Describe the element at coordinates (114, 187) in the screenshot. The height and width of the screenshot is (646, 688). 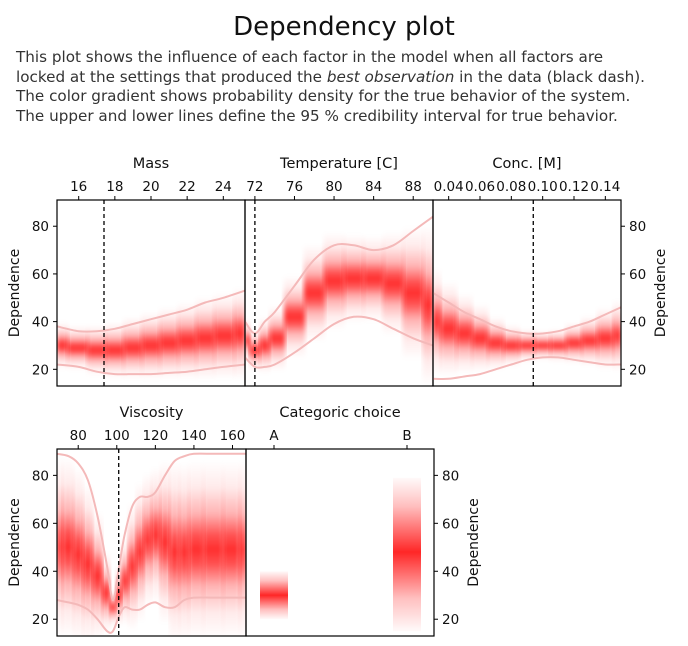
I see `x-tick-label: 18` at that location.